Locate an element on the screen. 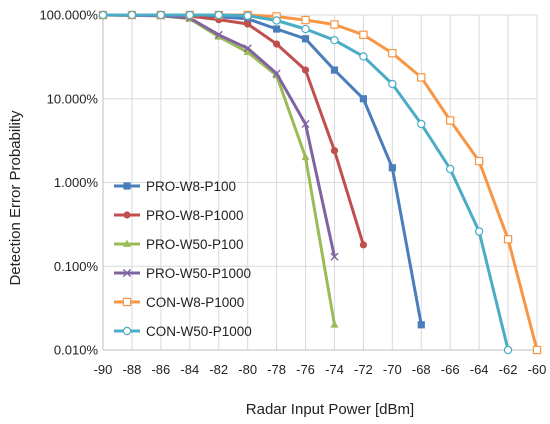 The width and height of the screenshot is (550, 424). x-tick-label: -88 is located at coordinates (132, 369).